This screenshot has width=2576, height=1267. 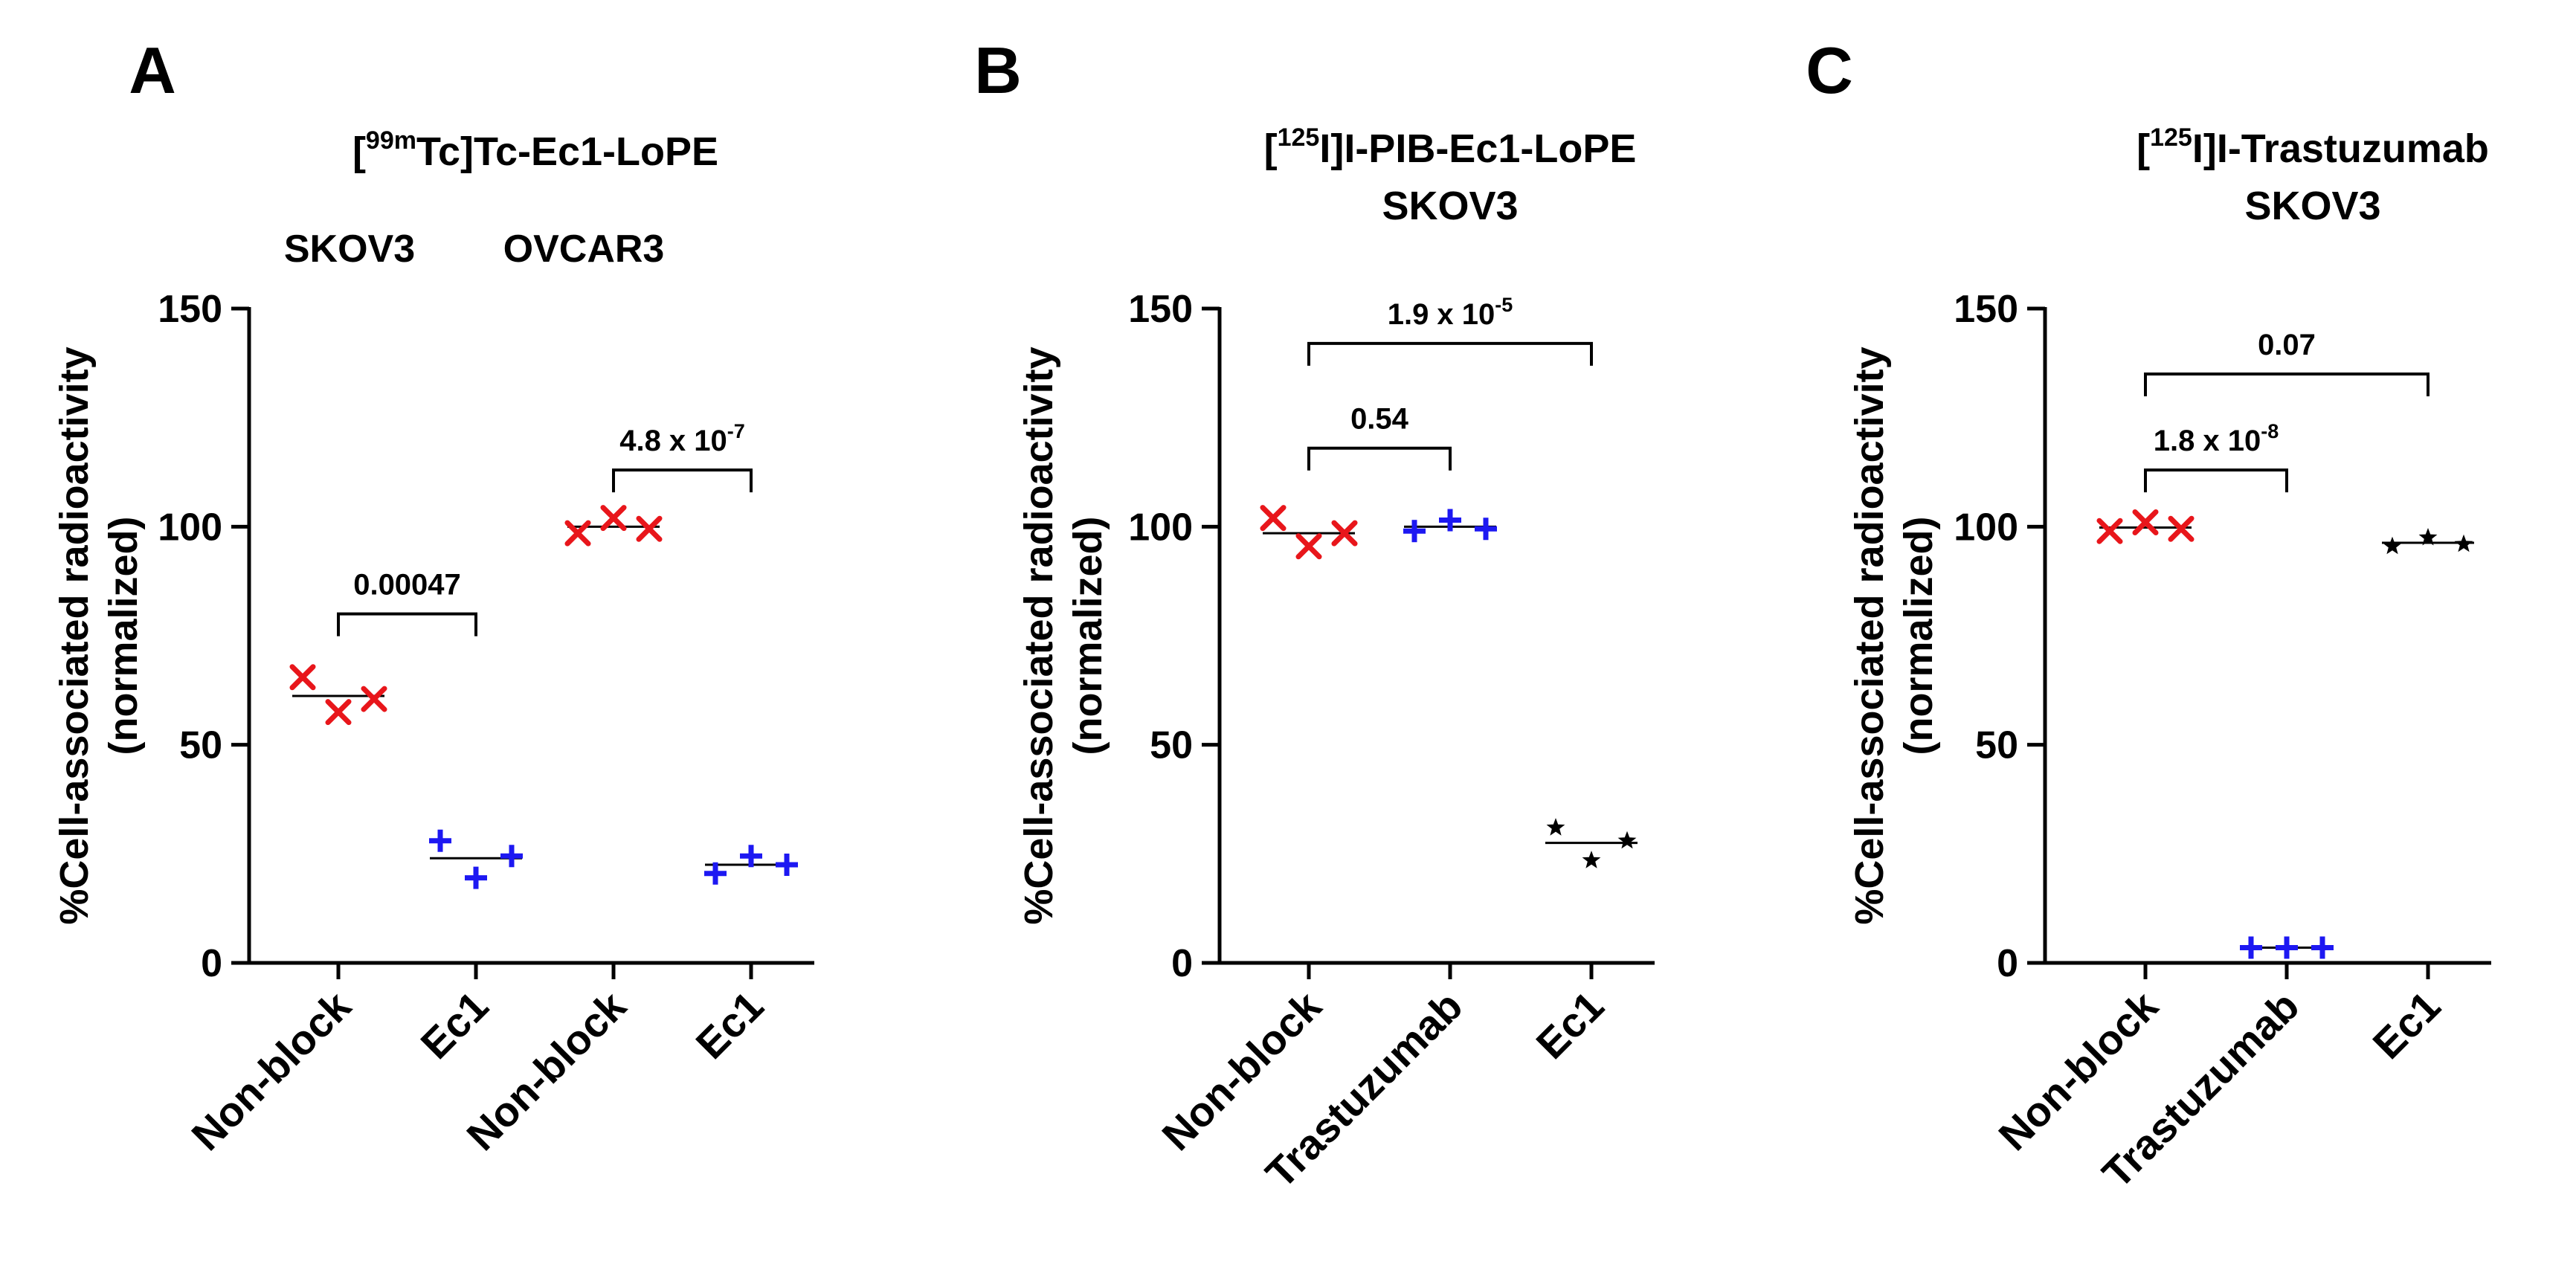 What do you see at coordinates (1379, 437) in the screenshot?
I see `significance-bracket: 0.54` at bounding box center [1379, 437].